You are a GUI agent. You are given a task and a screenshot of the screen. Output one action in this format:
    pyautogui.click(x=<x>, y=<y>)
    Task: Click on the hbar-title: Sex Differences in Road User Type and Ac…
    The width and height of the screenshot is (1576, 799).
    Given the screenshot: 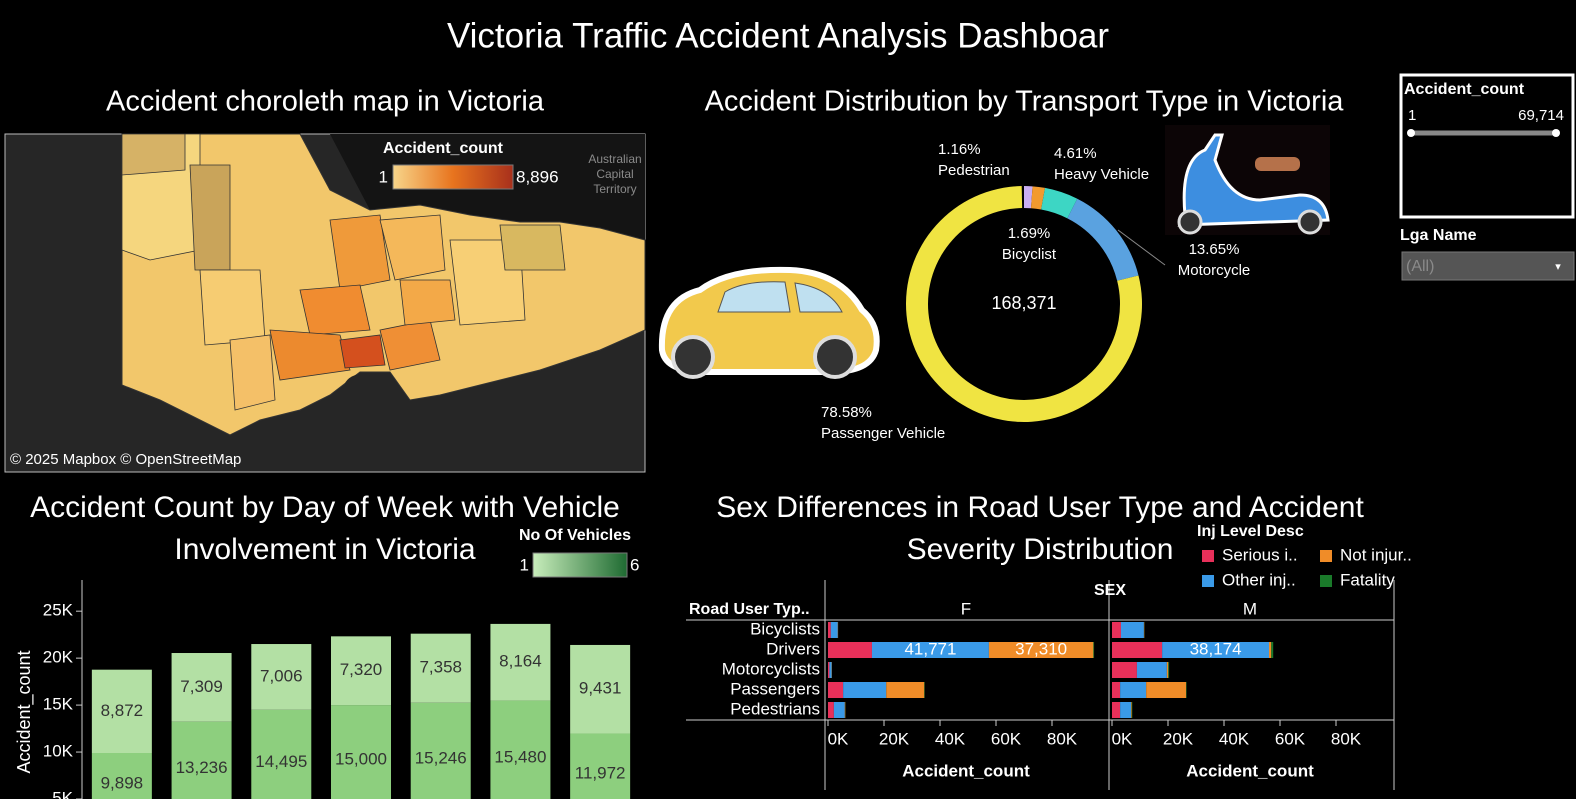 What is the action you would take?
    pyautogui.click(x=1040, y=528)
    